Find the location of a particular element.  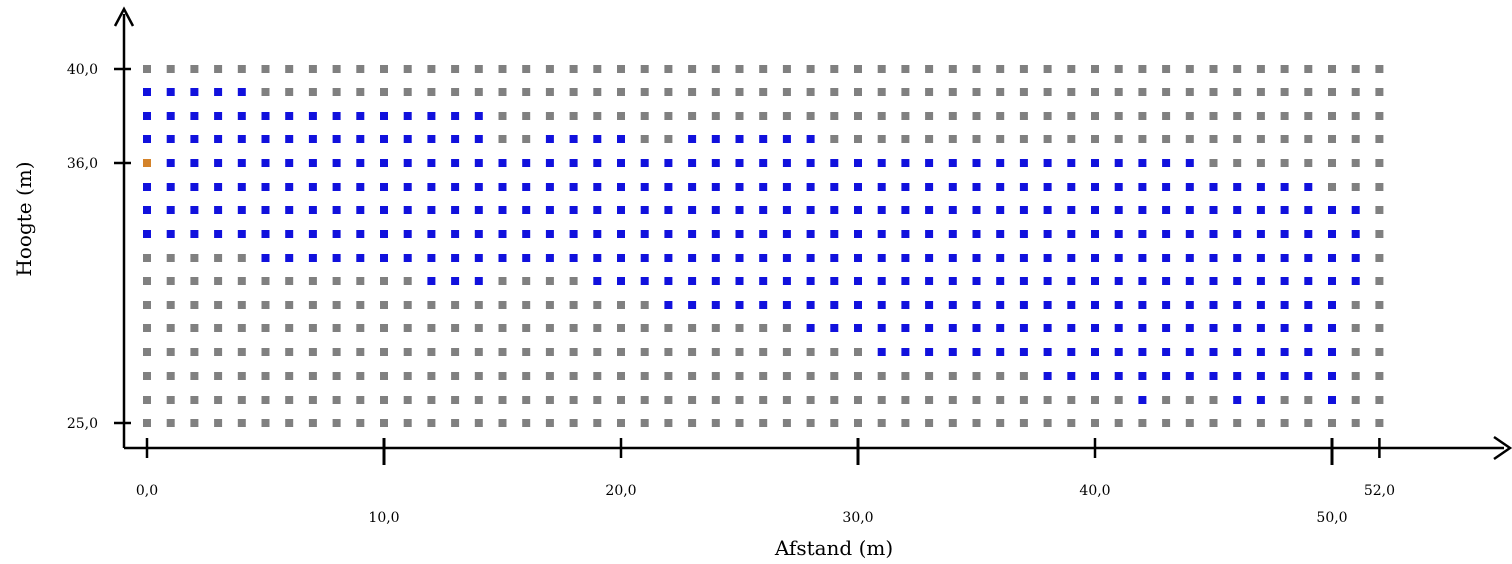

x-tick-label: 0,0 is located at coordinates (147, 491).